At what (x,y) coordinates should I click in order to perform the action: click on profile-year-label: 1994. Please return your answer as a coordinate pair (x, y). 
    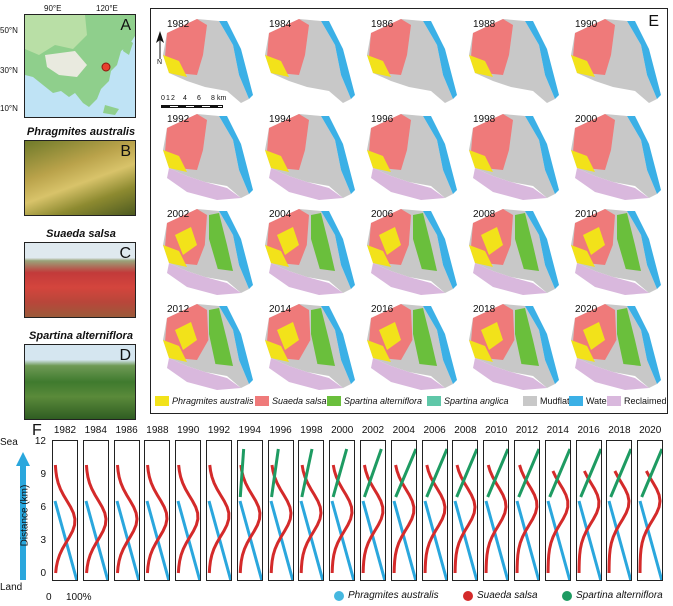
    Looking at the image, I should click on (249, 430).